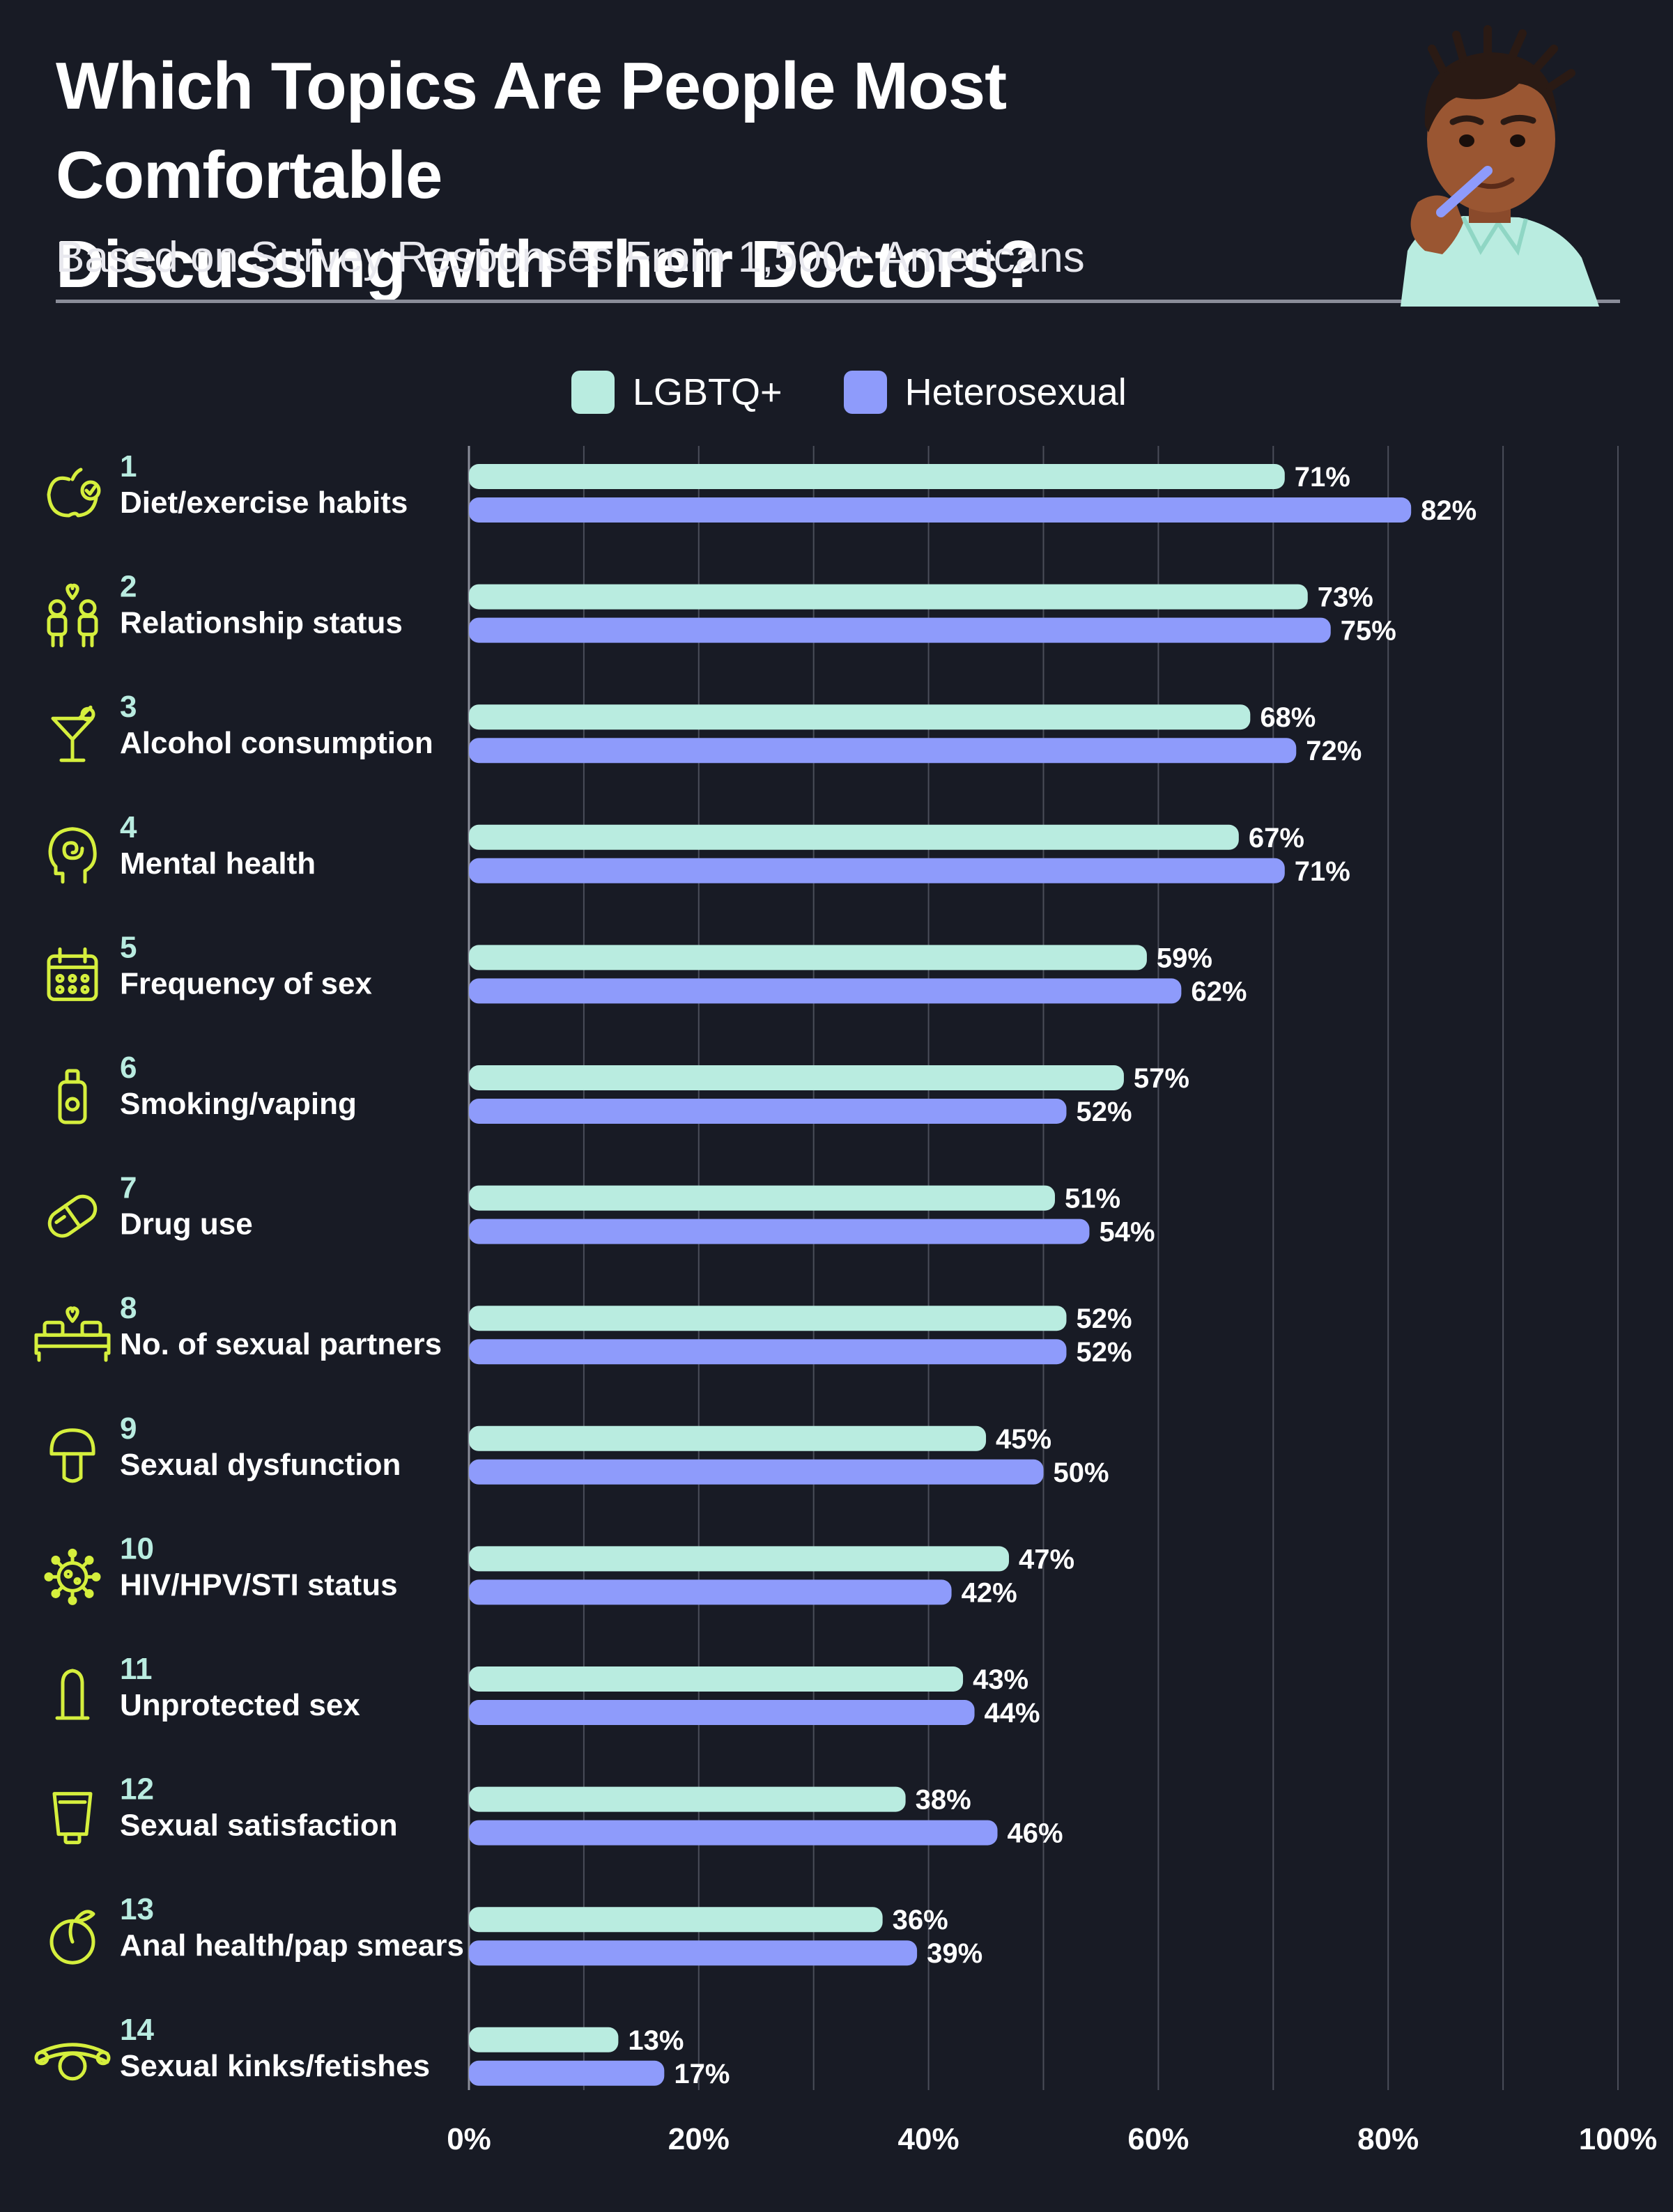 The image size is (1673, 2212). Describe the element at coordinates (954, 1953) in the screenshot. I see `data-label-heterosexual: 39%` at that location.